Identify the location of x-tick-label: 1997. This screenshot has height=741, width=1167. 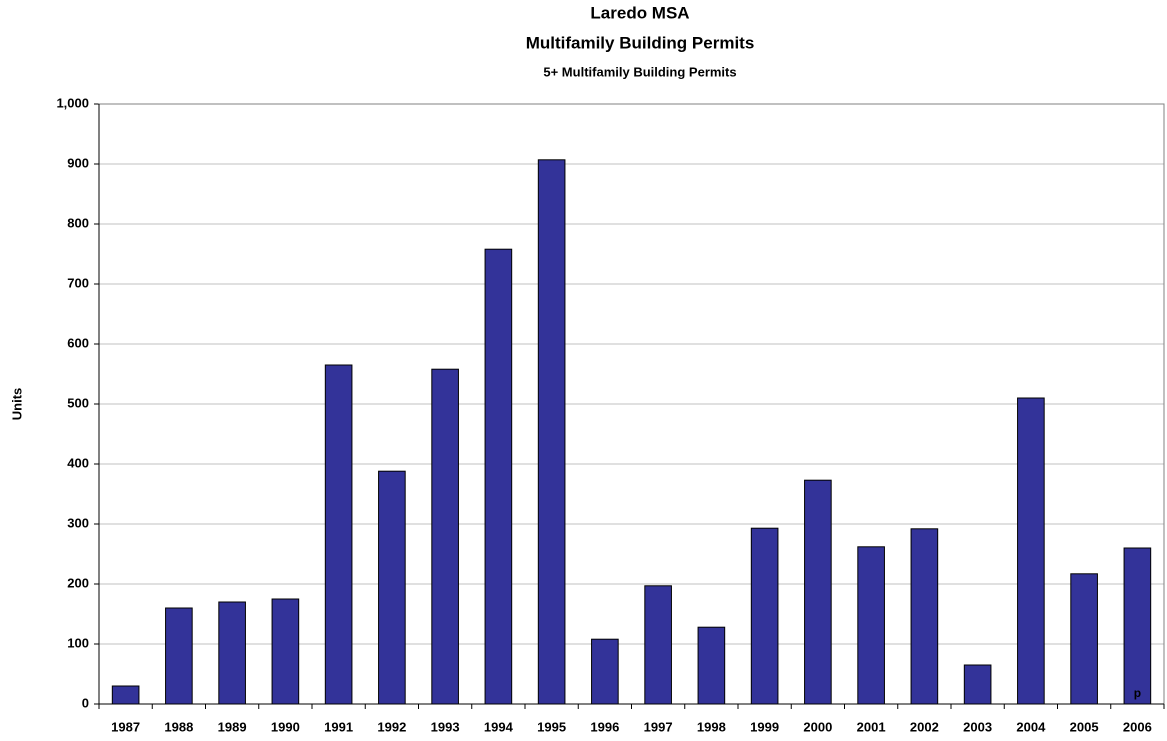
(658, 726).